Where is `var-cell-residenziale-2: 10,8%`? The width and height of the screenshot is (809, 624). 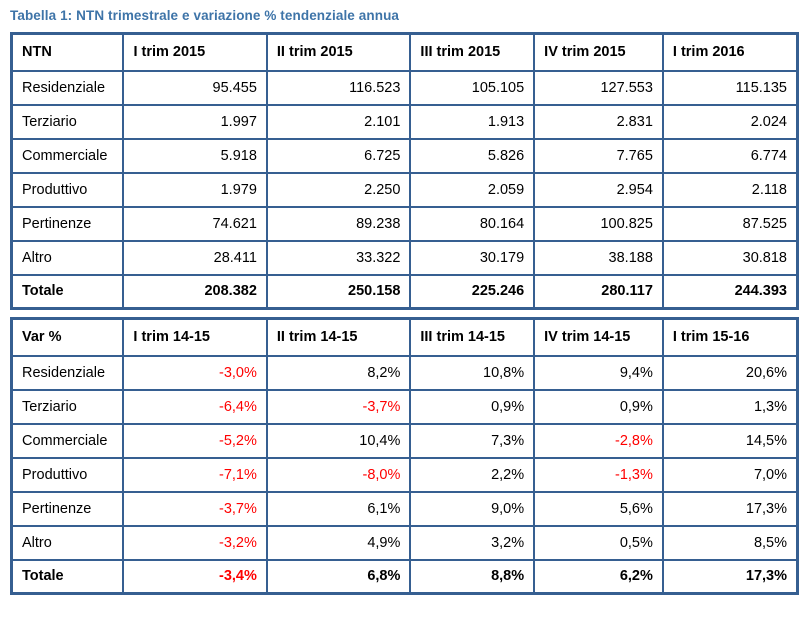
var-cell-residenziale-2: 10,8% is located at coordinates (472, 372).